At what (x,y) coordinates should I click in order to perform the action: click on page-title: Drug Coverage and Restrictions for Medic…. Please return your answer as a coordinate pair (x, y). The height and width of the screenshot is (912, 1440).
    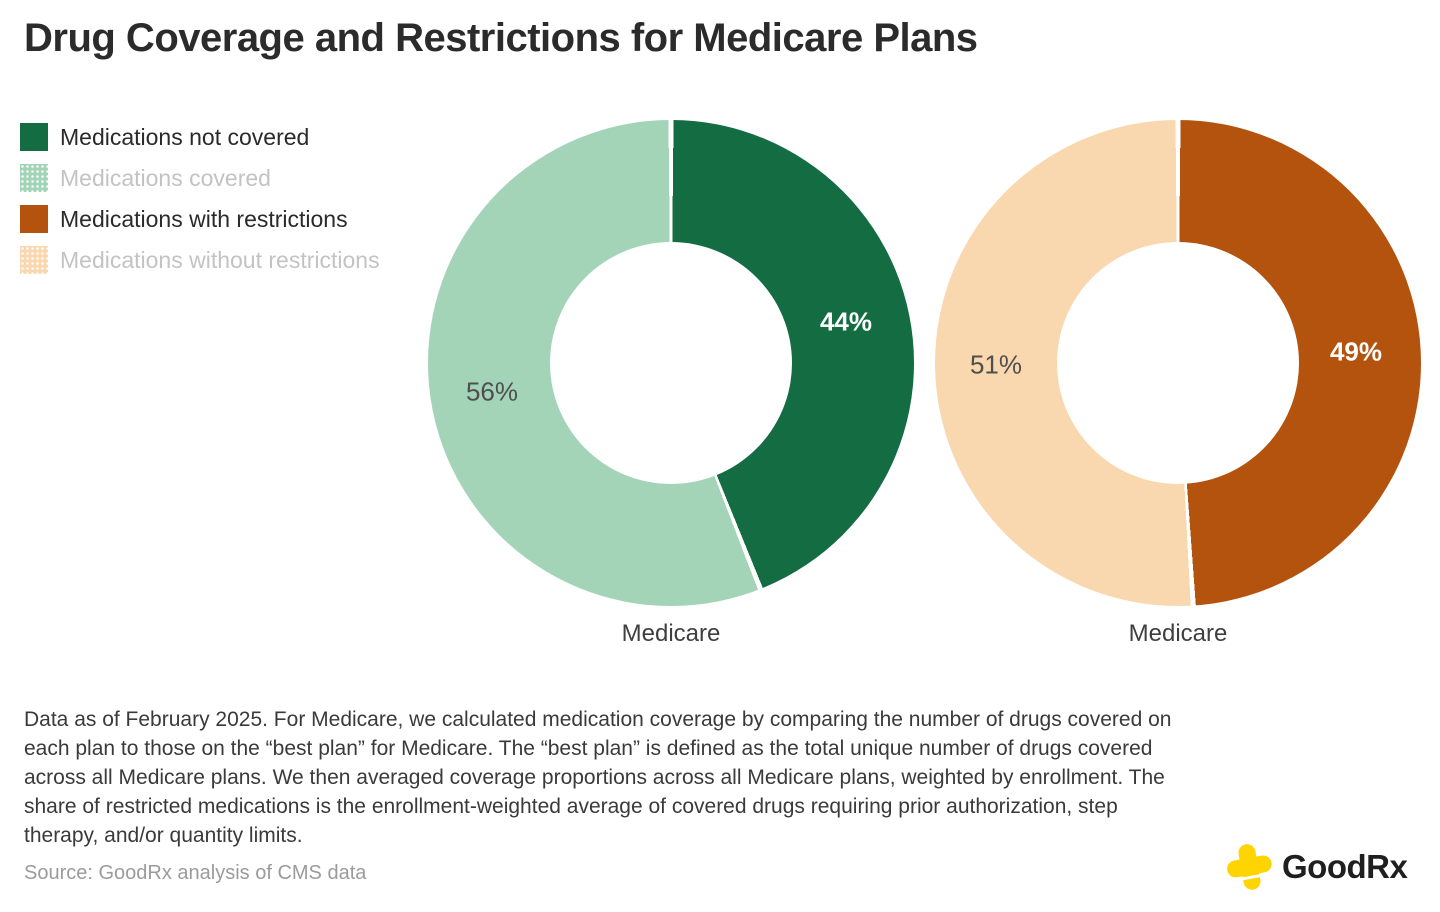
    Looking at the image, I should click on (501, 38).